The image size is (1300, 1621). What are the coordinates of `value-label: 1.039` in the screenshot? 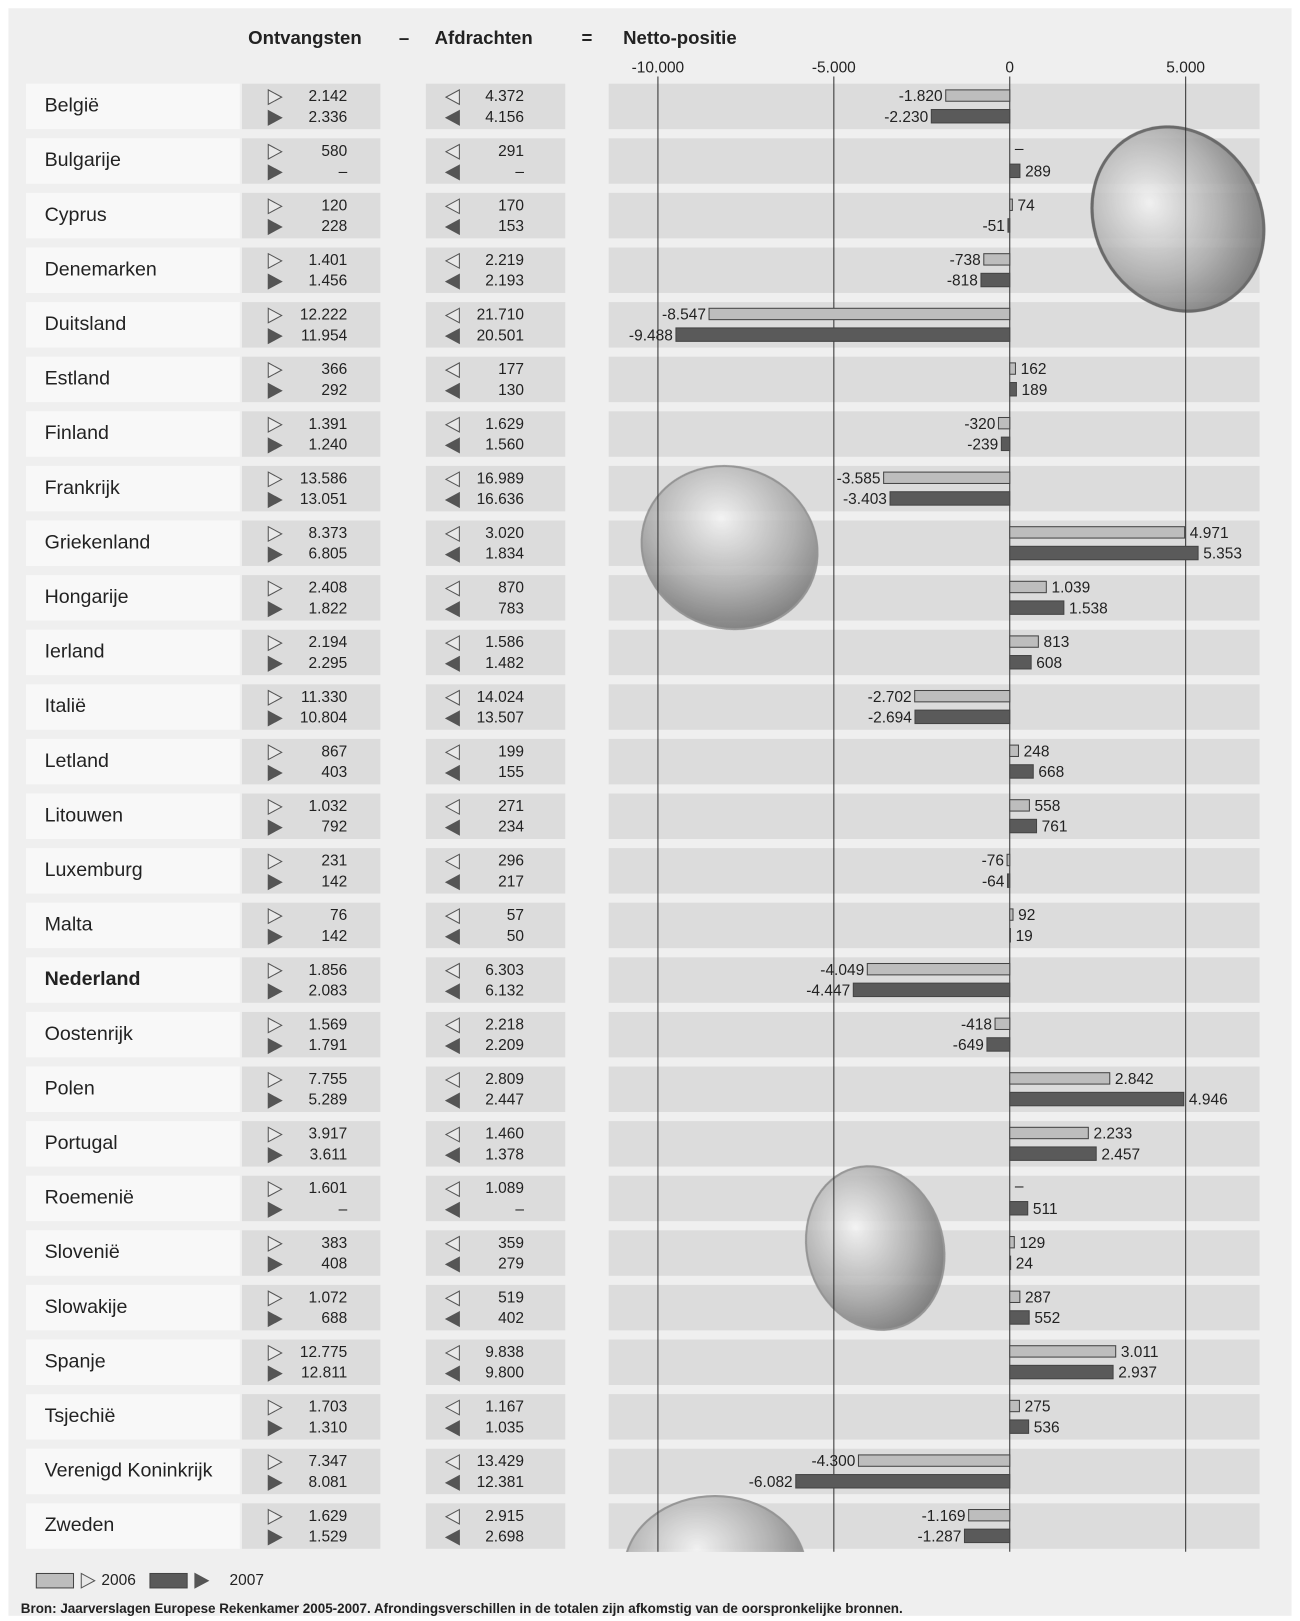 It's located at (1070, 588).